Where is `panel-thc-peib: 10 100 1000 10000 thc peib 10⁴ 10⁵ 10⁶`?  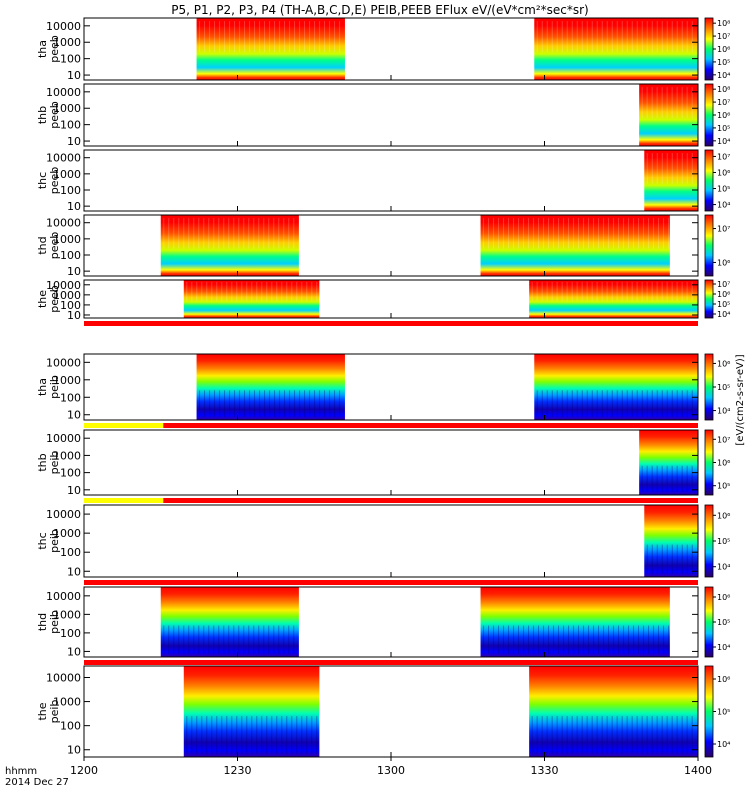 panel-thc-peib: 10 100 1000 10000 thc peib 10⁴ 10⁵ 10⁶ is located at coordinates (383, 544).